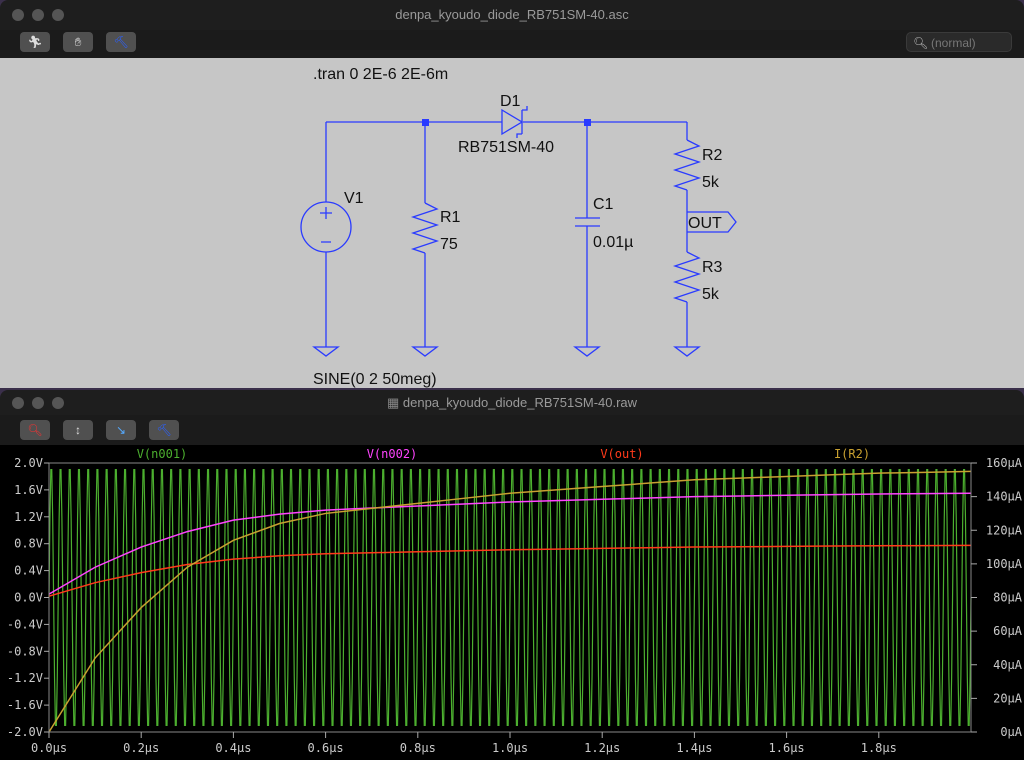  Describe the element at coordinates (25, 651) in the screenshot. I see `y-tick-label-left: -0.8V` at that location.